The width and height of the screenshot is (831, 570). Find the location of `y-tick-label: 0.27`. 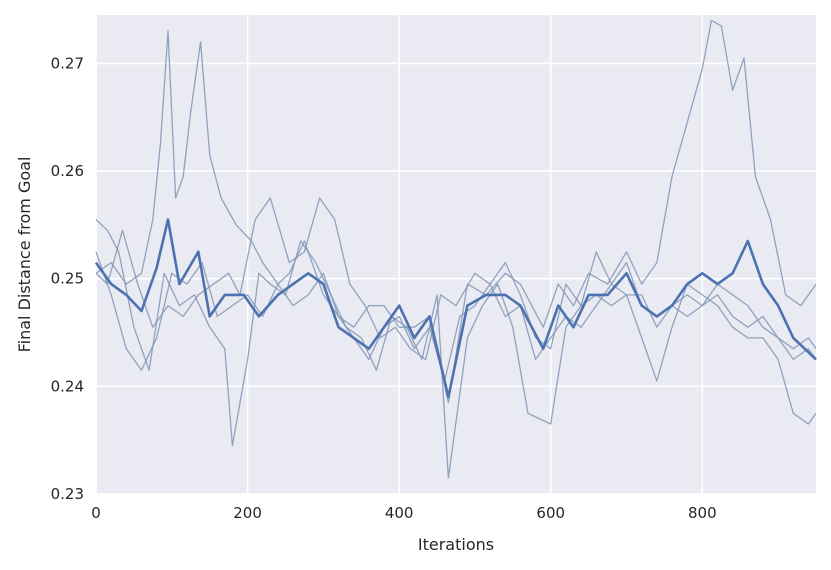

y-tick-label: 0.27 is located at coordinates (67, 63).